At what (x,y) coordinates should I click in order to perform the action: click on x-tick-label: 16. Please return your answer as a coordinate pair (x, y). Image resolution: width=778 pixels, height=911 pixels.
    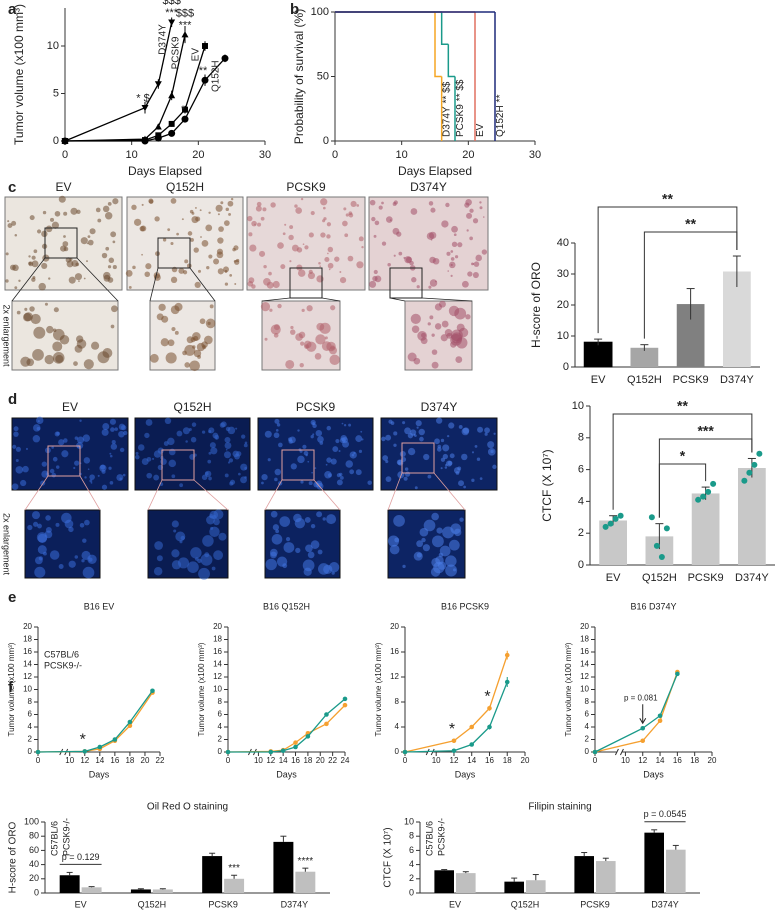
    Looking at the image, I should click on (114, 760).